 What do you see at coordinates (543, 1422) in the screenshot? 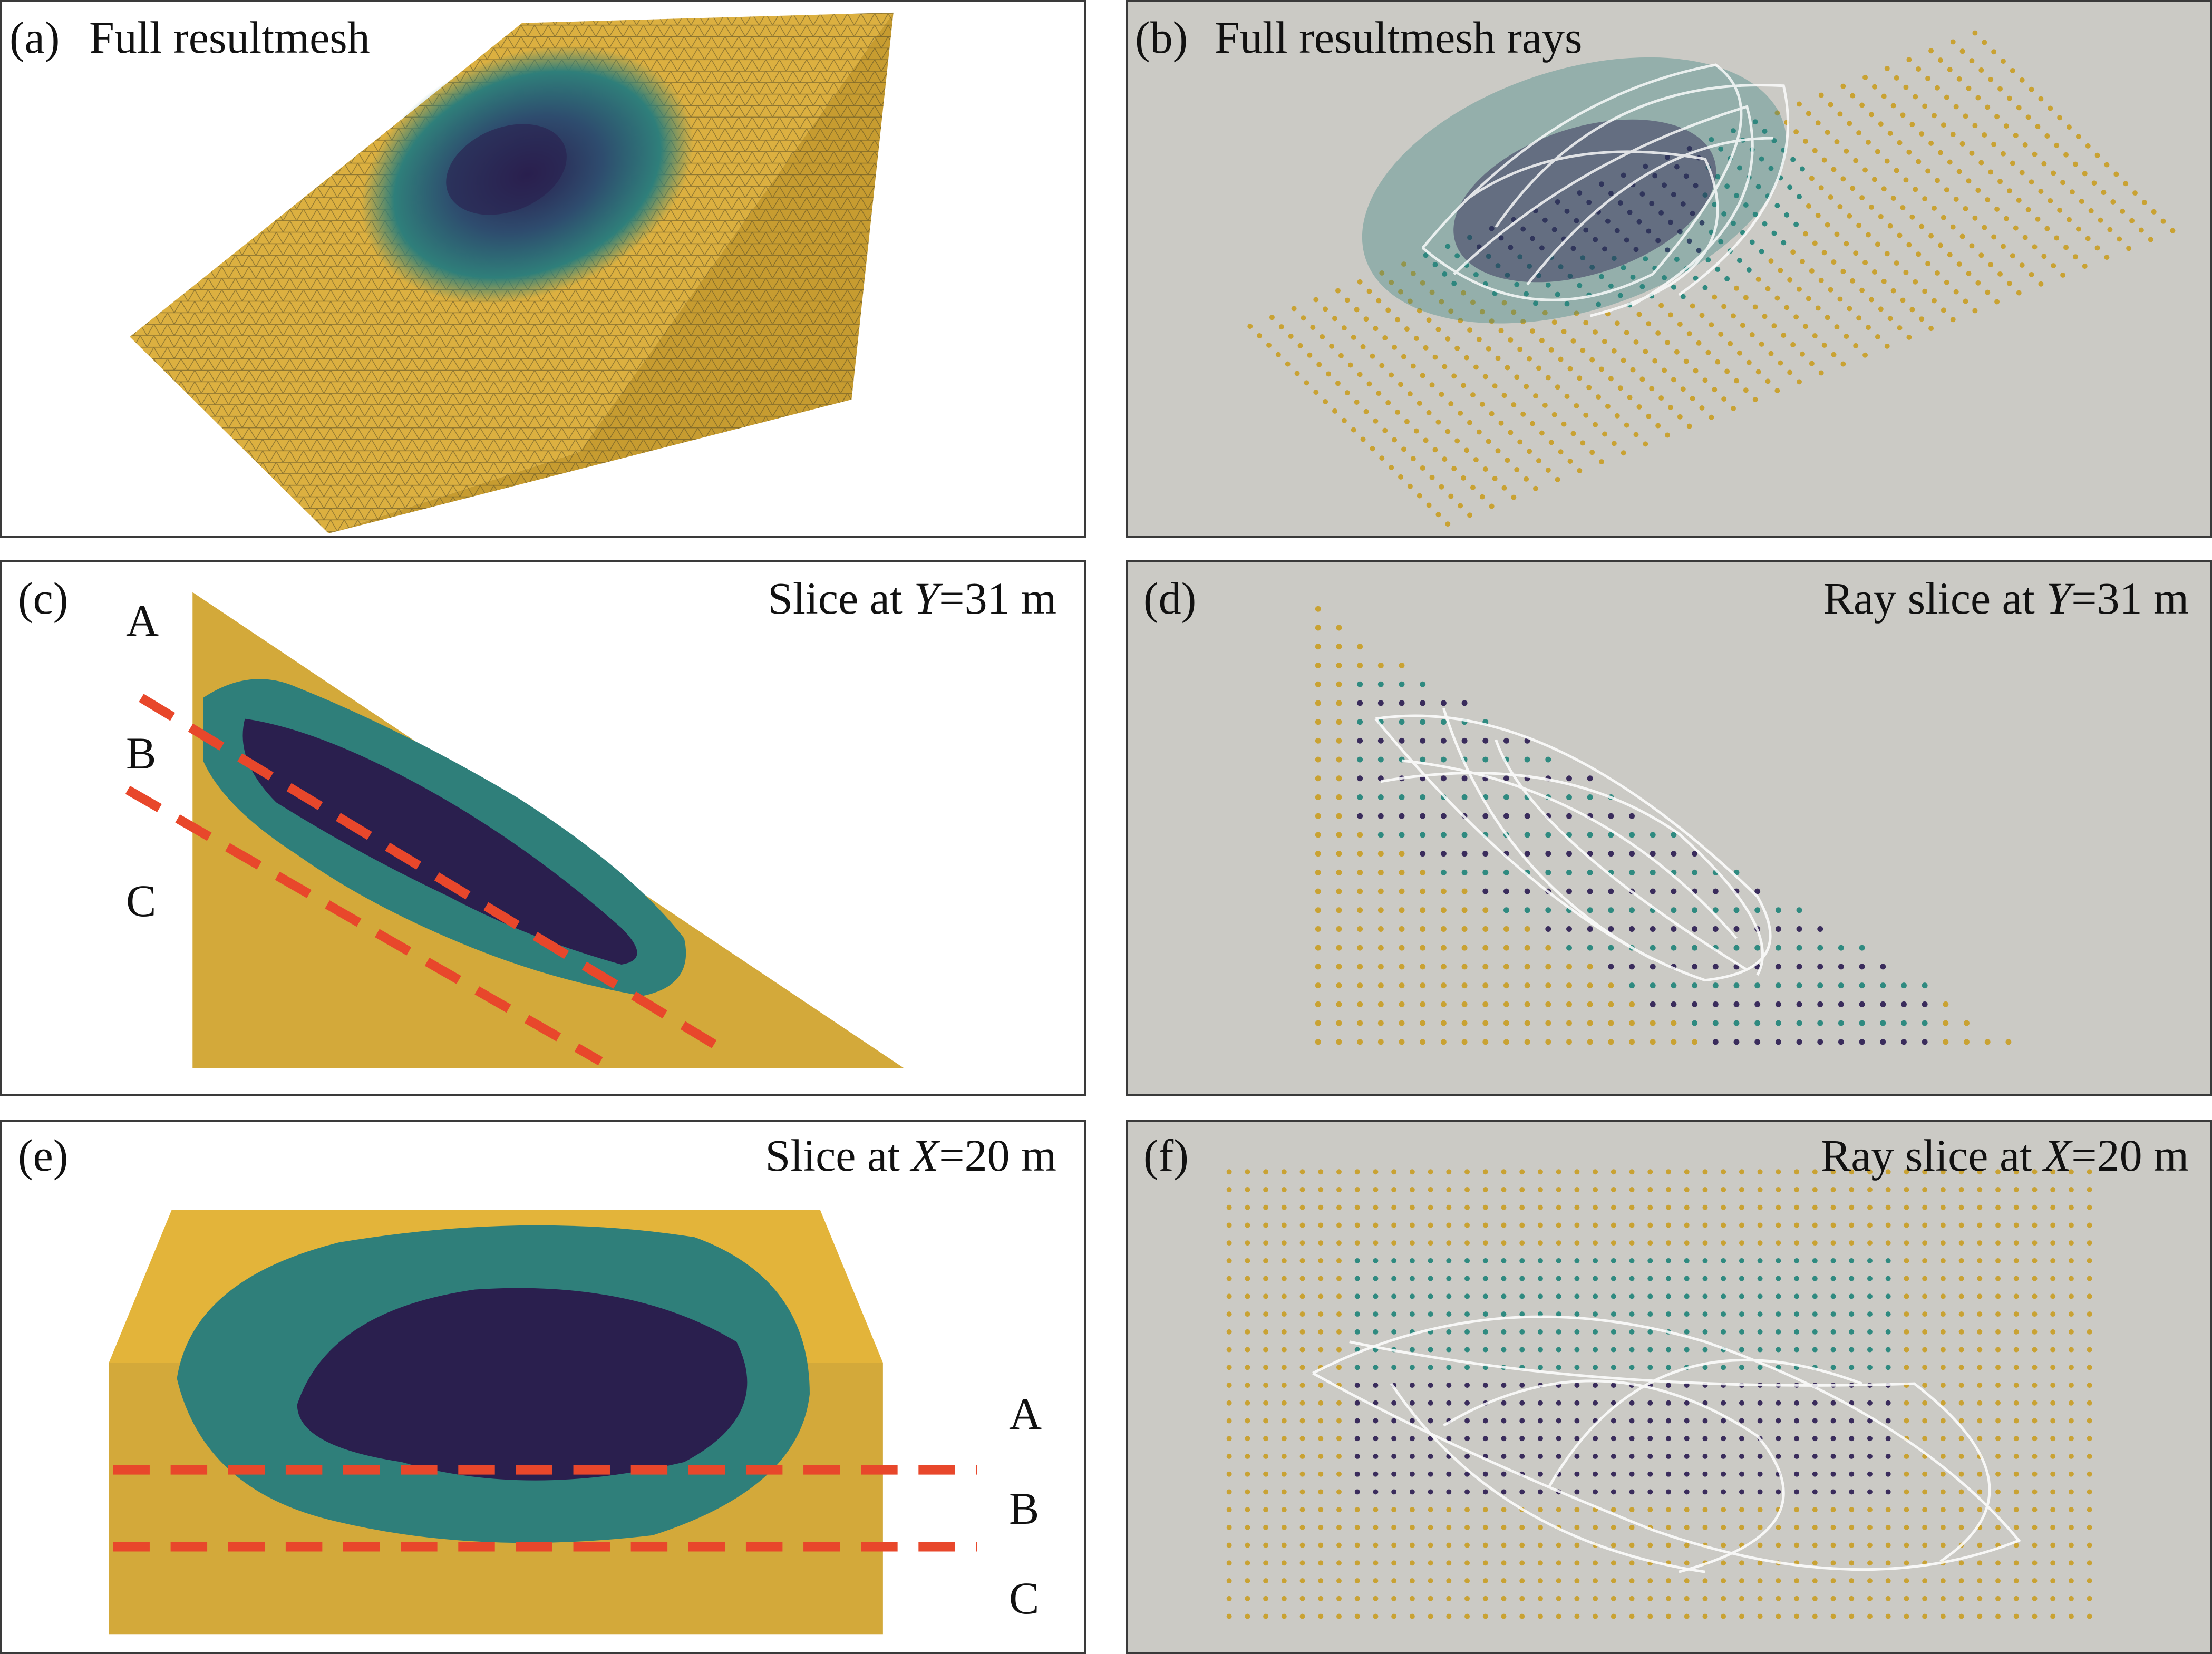
I see `slice-x-view` at bounding box center [543, 1422].